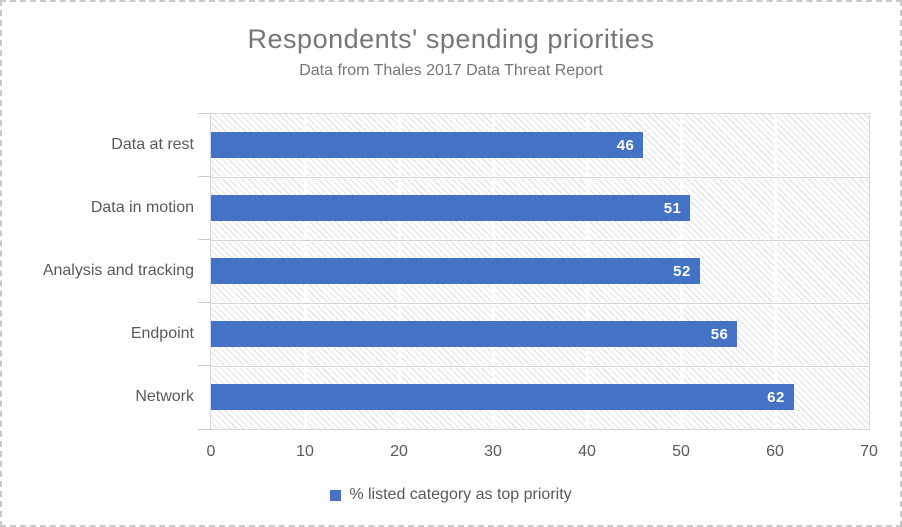  What do you see at coordinates (336, 495) in the screenshot?
I see `legend-marker-icon` at bounding box center [336, 495].